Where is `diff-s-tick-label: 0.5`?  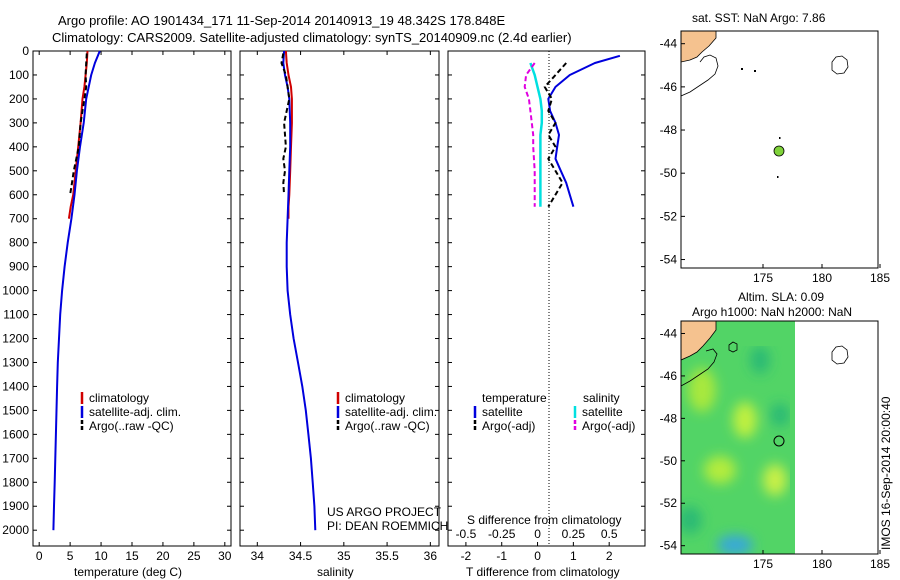 diff-s-tick-label: 0.5 is located at coordinates (609, 534).